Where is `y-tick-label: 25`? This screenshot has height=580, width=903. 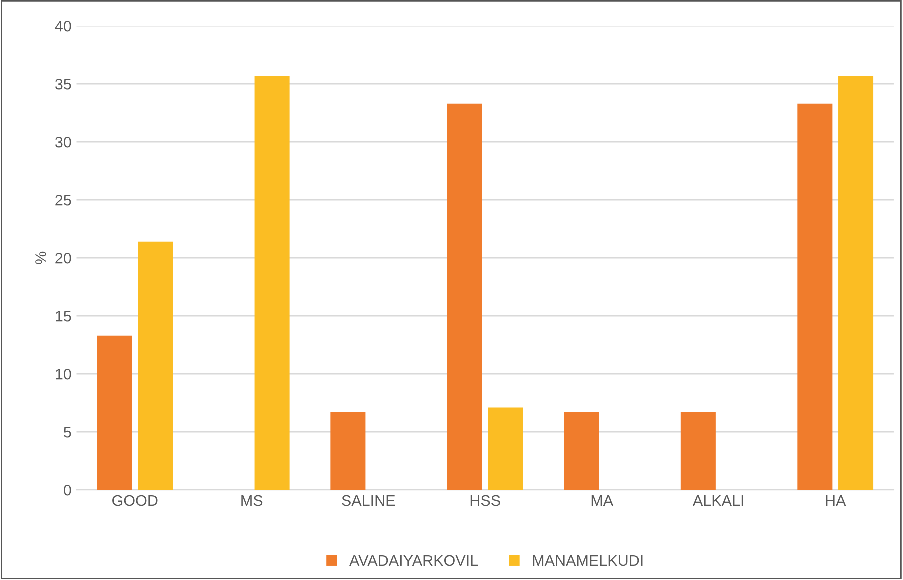 y-tick-label: 25 is located at coordinates (64, 200).